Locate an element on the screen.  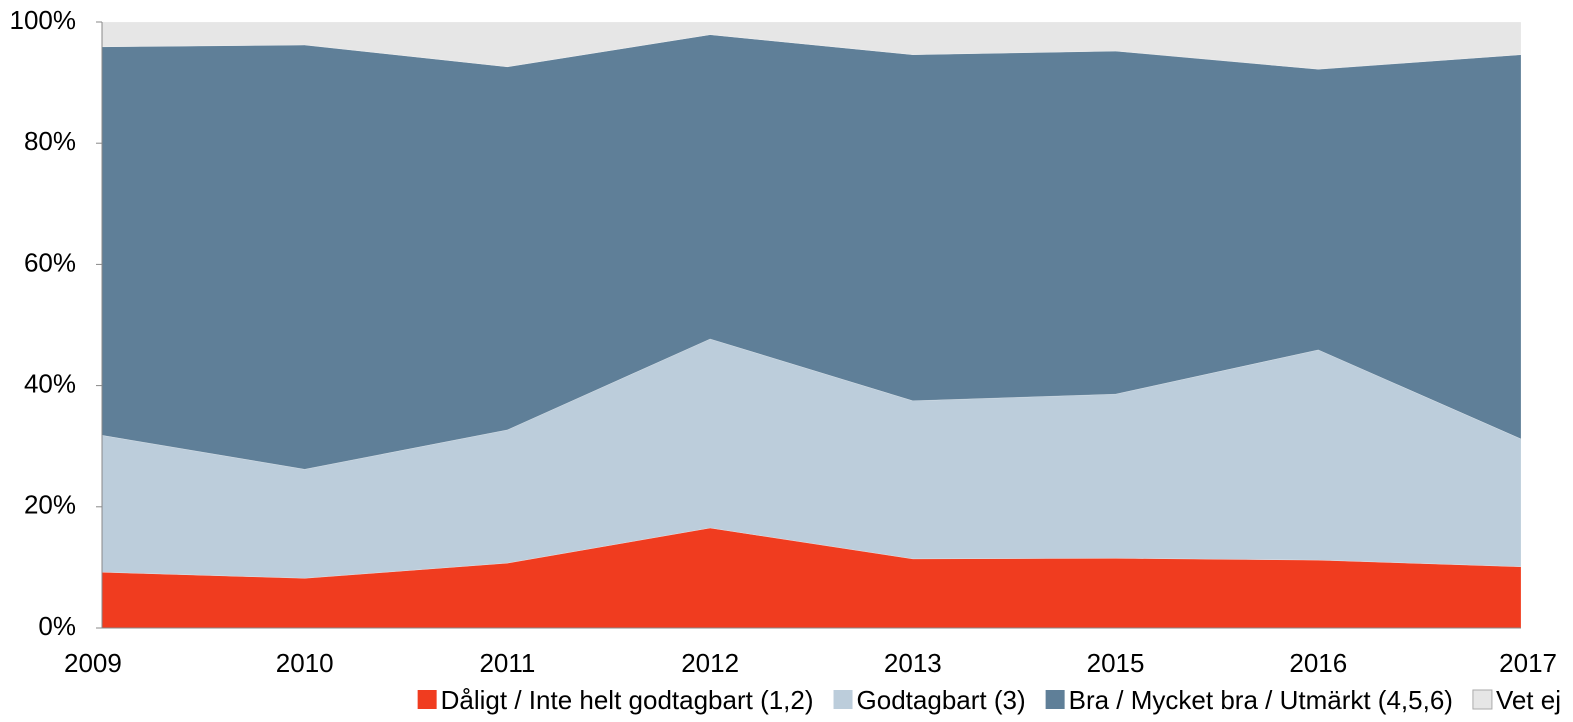
legend-label: Vet ej is located at coordinates (1528, 700).